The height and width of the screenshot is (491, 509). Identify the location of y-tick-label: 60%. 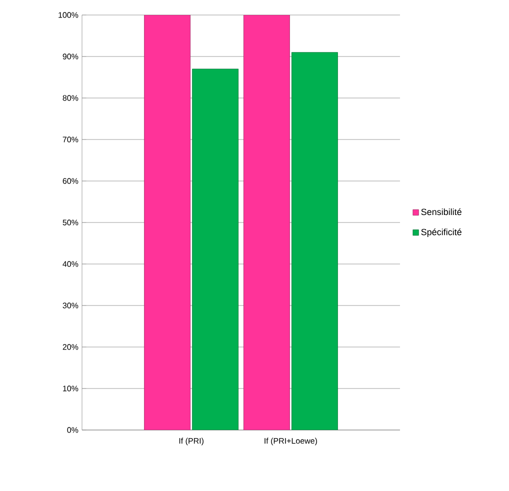
(70, 181).